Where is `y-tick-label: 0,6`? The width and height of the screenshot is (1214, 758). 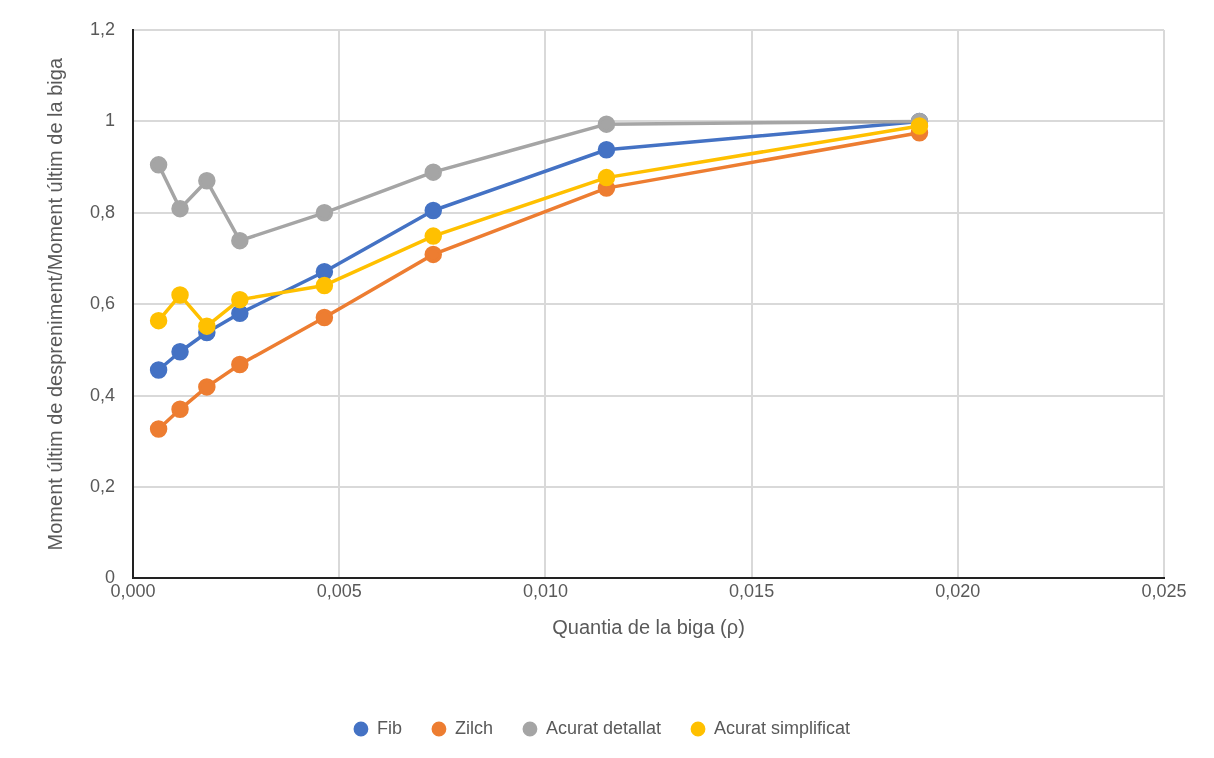 y-tick-label: 0,6 is located at coordinates (102, 303).